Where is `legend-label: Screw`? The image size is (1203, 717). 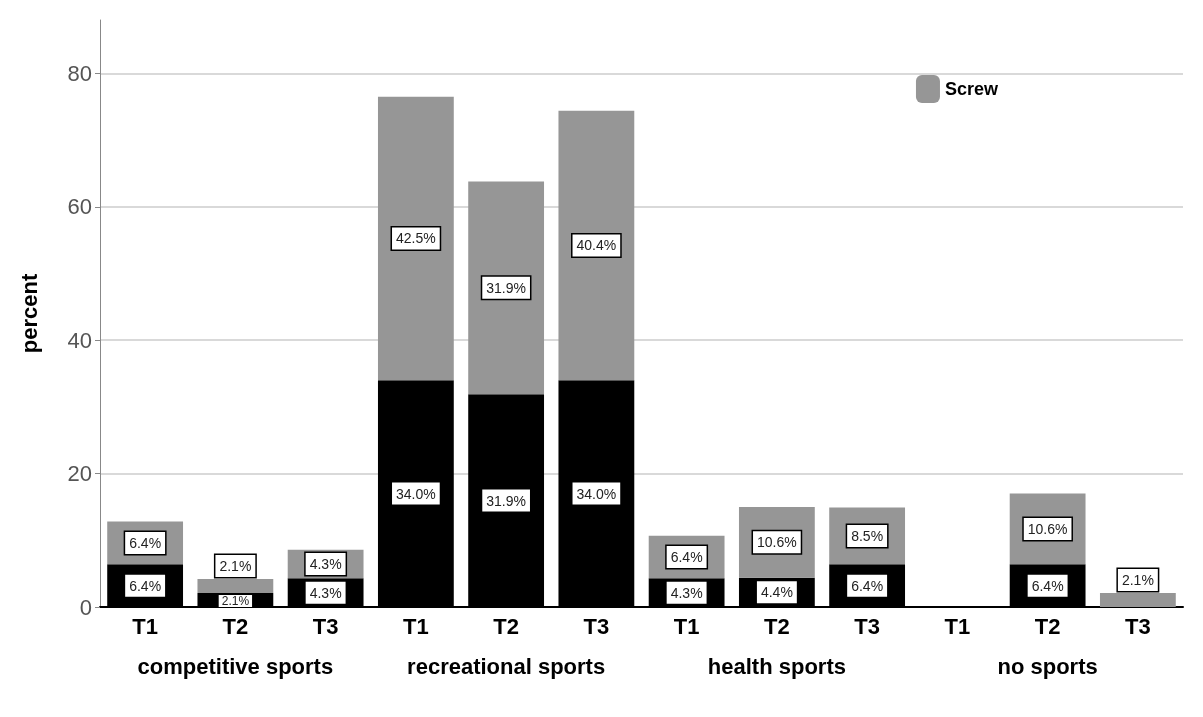
legend-label: Screw is located at coordinates (971, 89).